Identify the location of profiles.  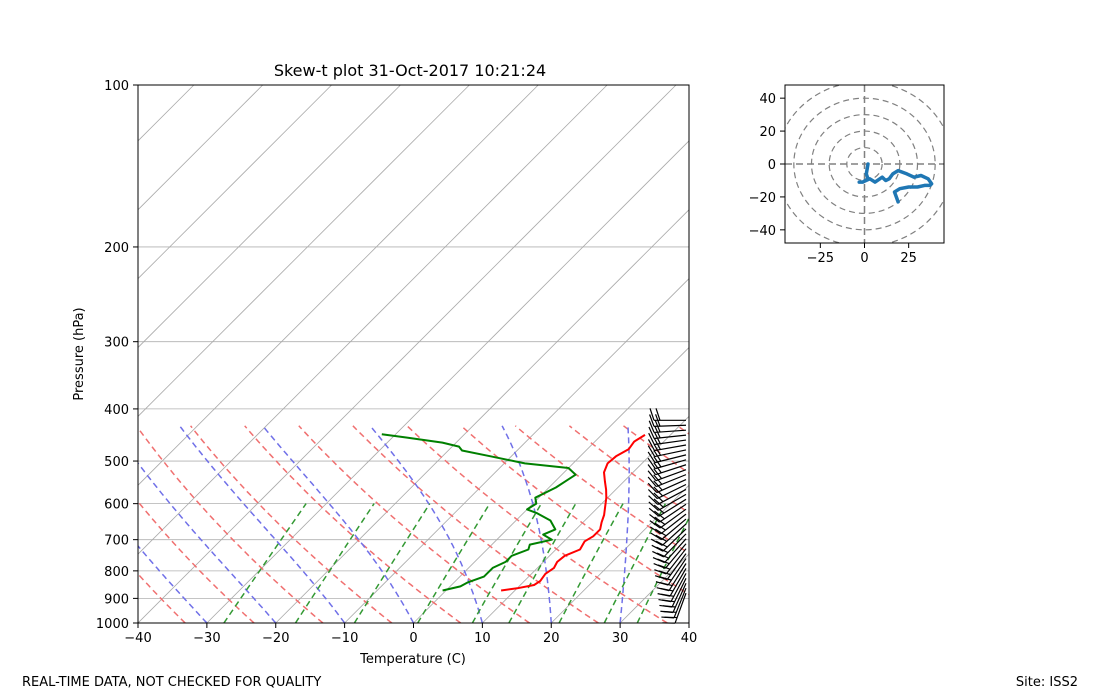
(513, 512).